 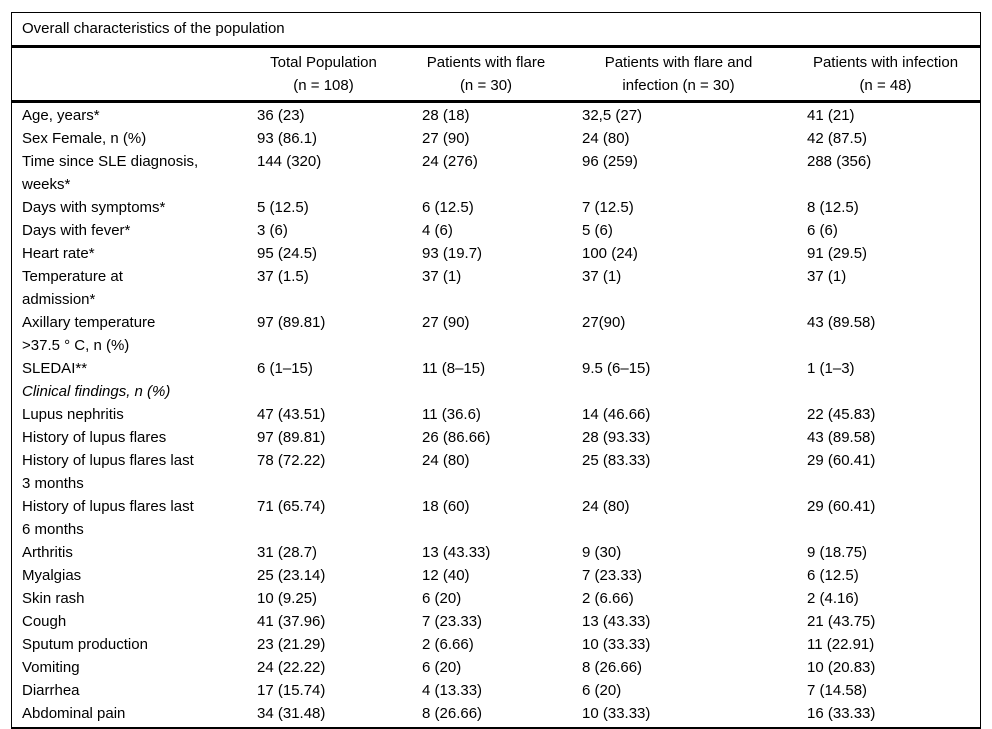 I want to click on cell-value: 9.5 (6–15), so click(x=616, y=368).